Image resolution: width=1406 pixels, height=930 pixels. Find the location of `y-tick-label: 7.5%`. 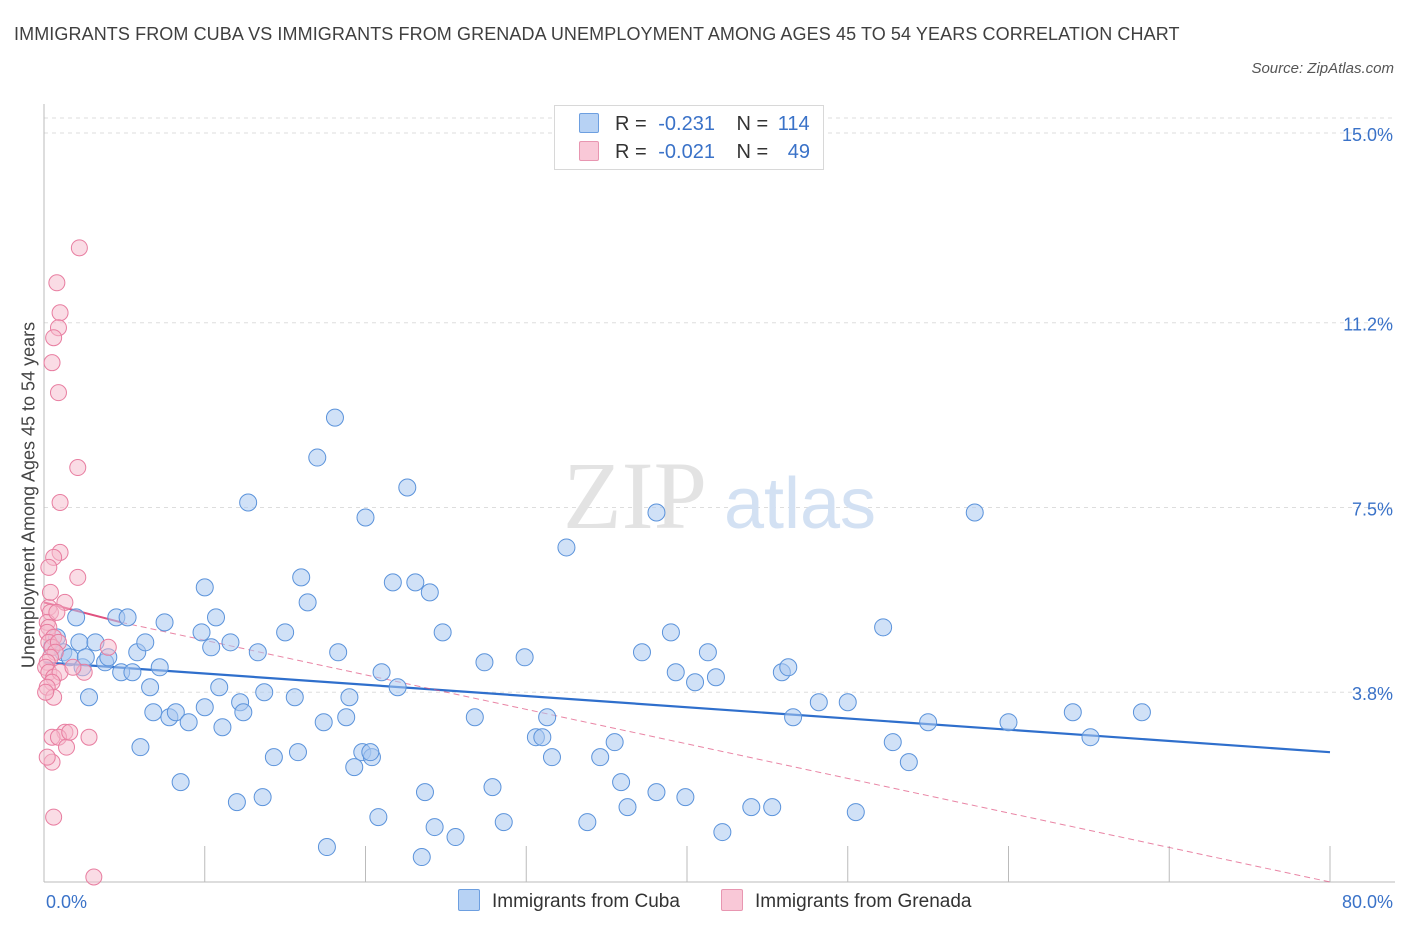

y-tick-label: 7.5% is located at coordinates (1372, 509).